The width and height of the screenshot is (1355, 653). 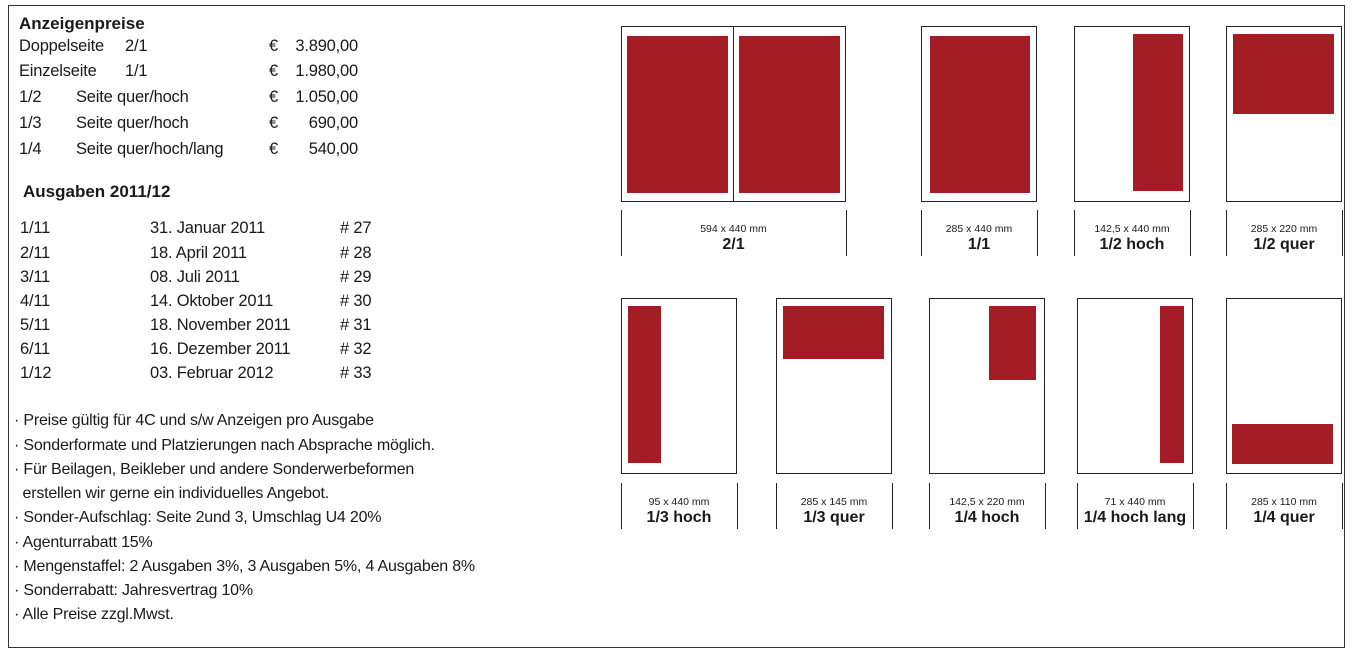 What do you see at coordinates (208, 228) in the screenshot?
I see `issue-date: 31. Januar 2011` at bounding box center [208, 228].